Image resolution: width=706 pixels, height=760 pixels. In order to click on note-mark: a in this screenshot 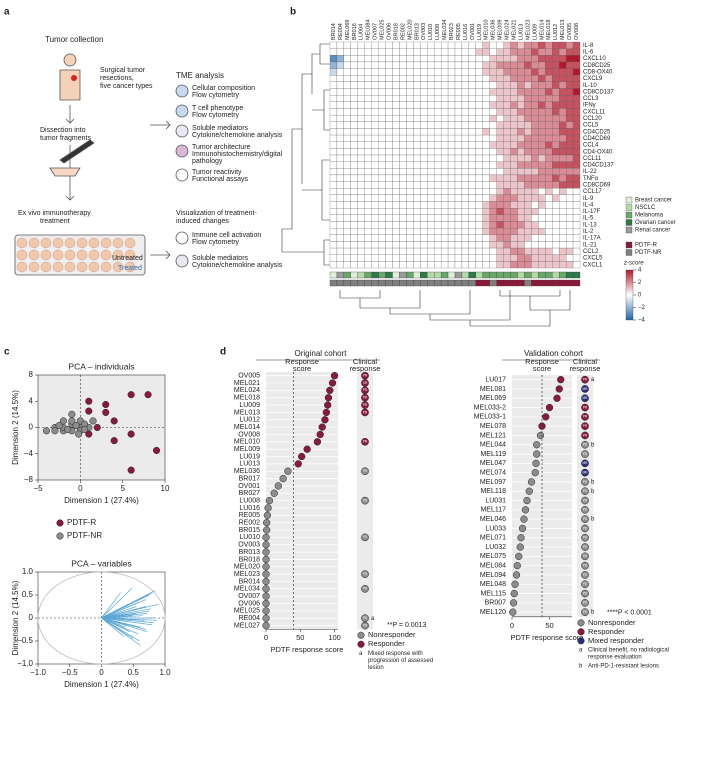, I will do `click(593, 380)`.